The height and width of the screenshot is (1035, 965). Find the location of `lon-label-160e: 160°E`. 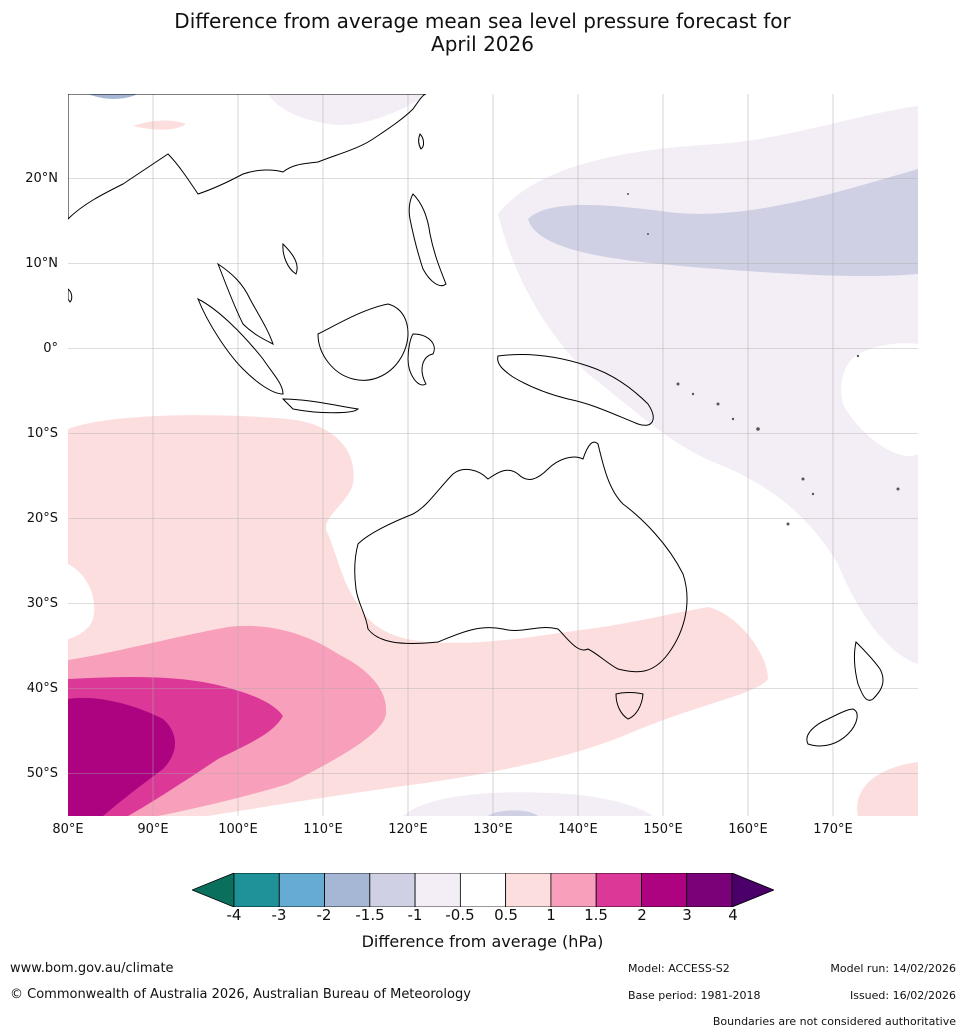

lon-label-160e: 160°E is located at coordinates (748, 829).